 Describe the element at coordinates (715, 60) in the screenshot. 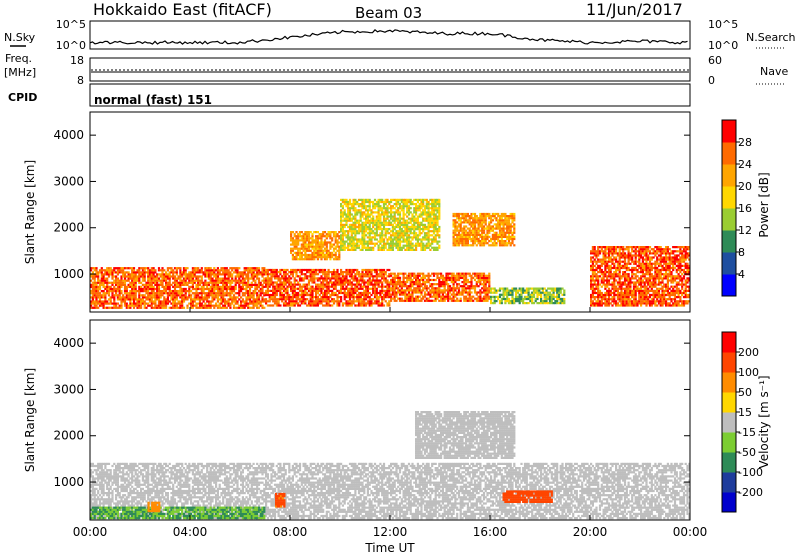

I see `nave-tick-top: 60` at that location.